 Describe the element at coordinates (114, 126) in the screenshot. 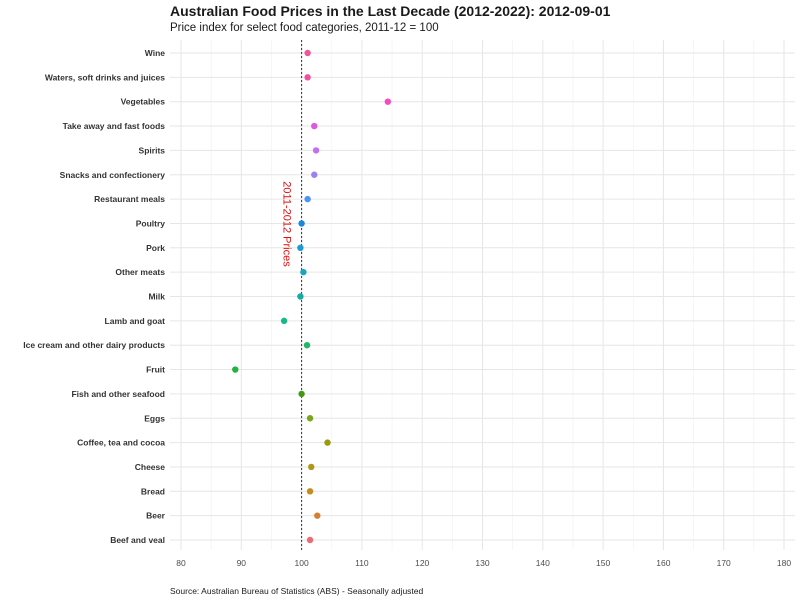

I see `y-tick-label: Take away and fast foods` at that location.